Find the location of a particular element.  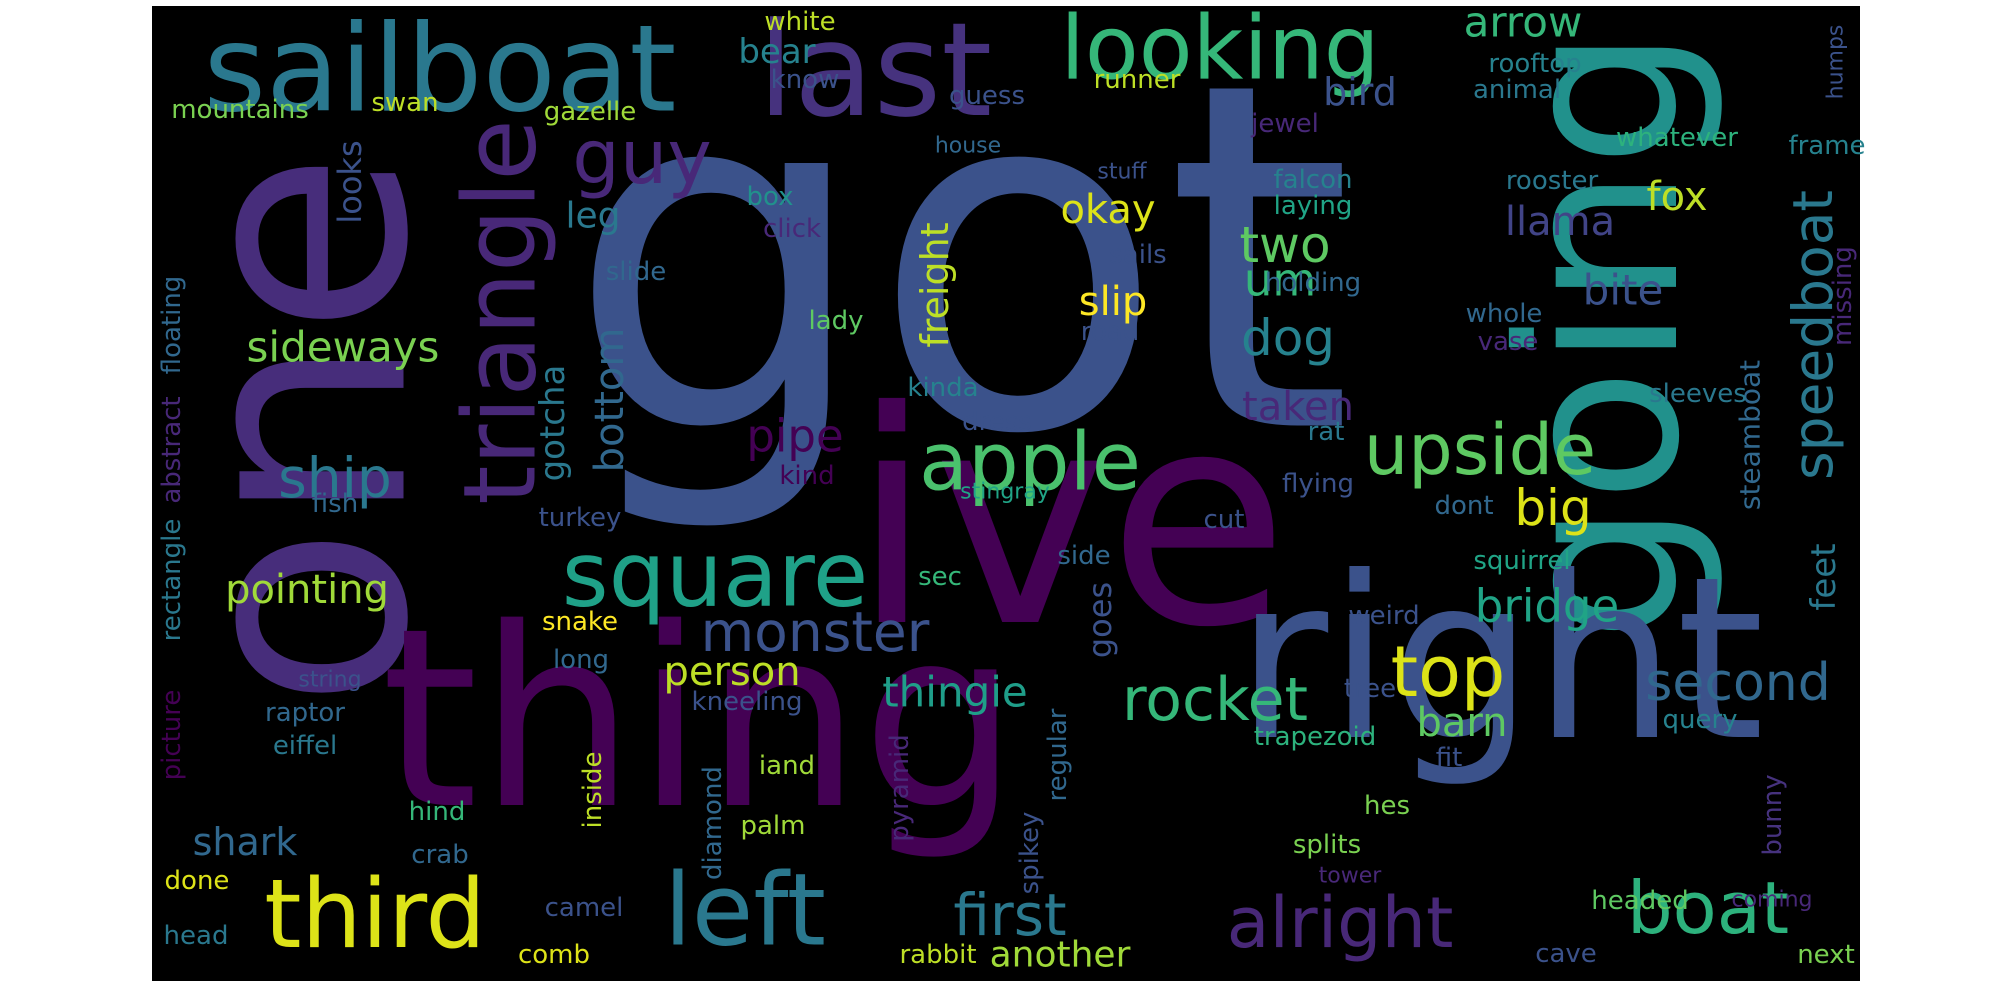

word-ship: ship is located at coordinates (335, 478).